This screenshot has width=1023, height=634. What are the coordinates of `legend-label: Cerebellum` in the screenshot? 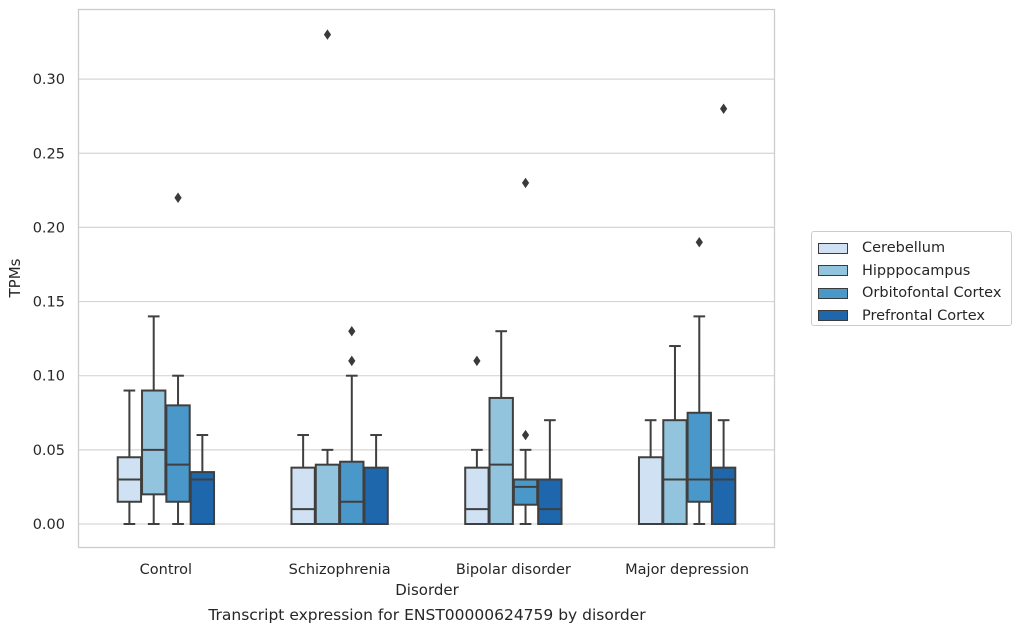 It's located at (904, 248).